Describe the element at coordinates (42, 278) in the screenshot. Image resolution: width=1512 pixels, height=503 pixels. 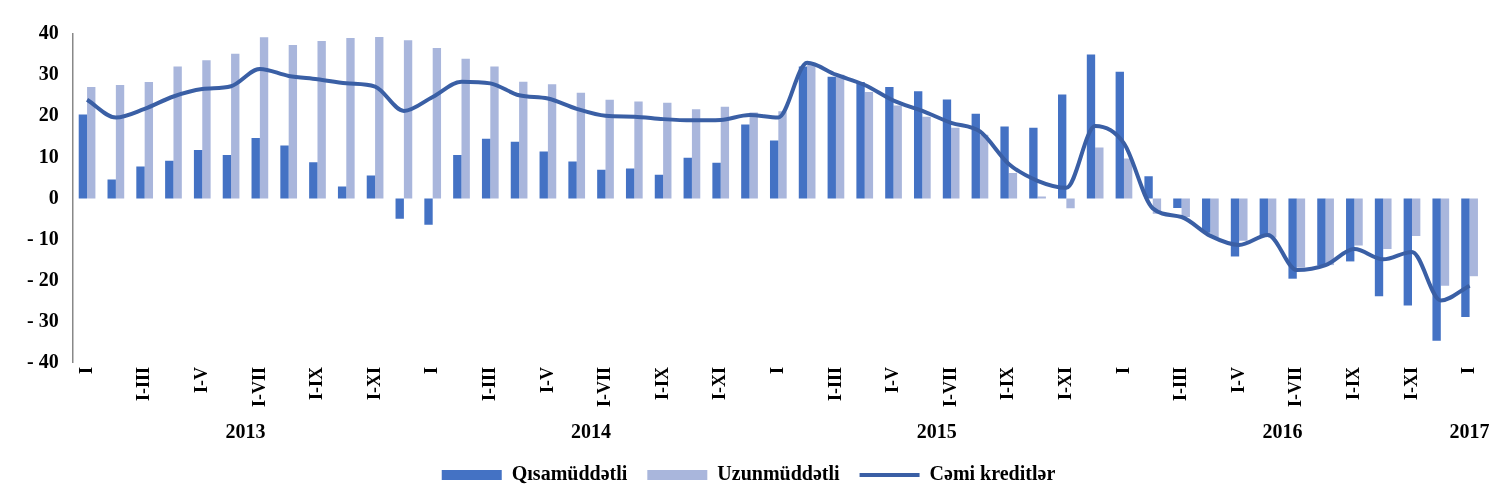
I see `y-tick-label: - 20` at that location.